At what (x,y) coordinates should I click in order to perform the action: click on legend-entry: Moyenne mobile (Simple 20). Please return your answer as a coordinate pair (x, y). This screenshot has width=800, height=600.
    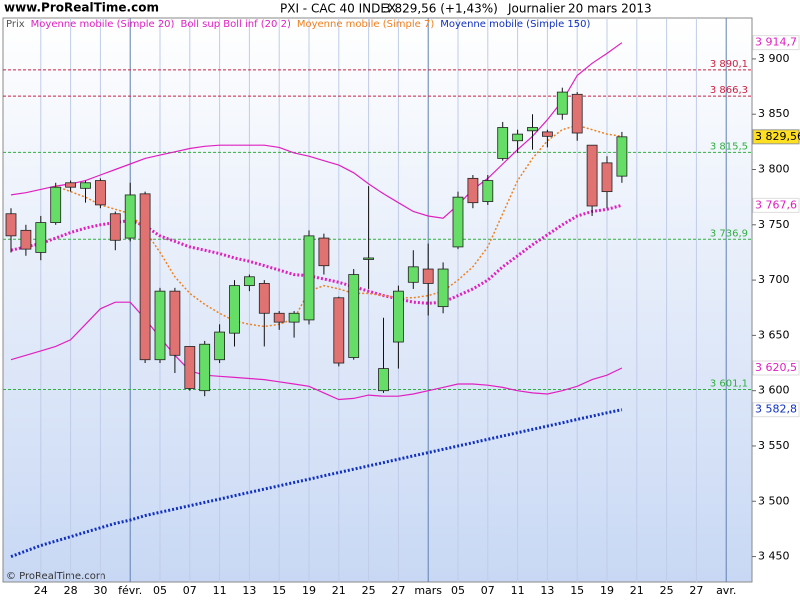
    Looking at the image, I should click on (103, 24).